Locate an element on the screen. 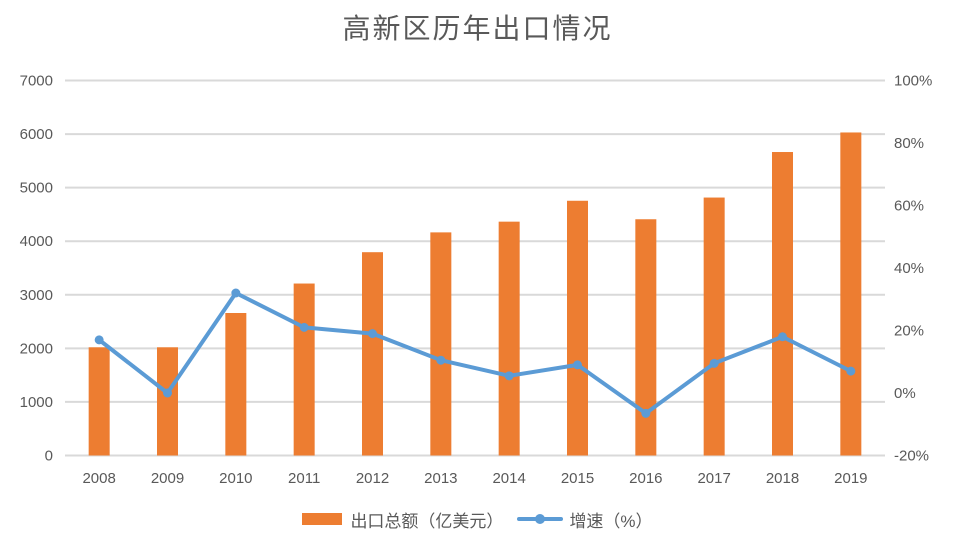 This screenshot has width=955, height=552. legend-line-label: 增速（%） is located at coordinates (611, 521).